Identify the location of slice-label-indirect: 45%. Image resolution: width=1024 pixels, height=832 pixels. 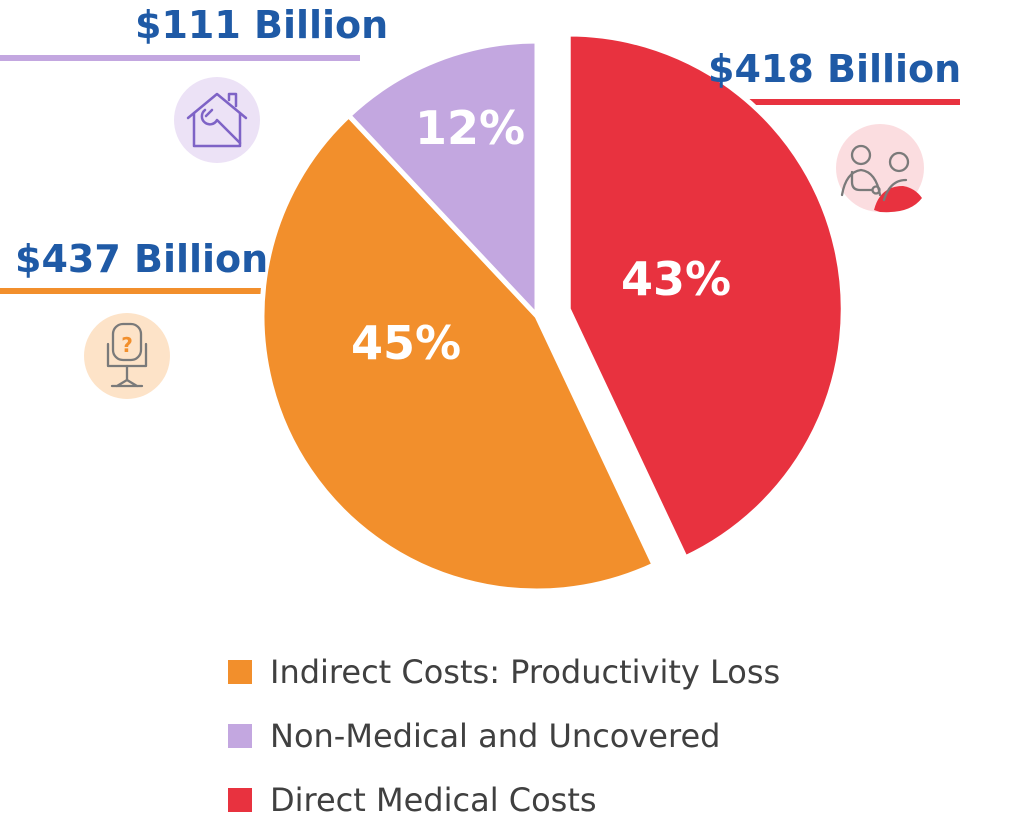
(406, 343).